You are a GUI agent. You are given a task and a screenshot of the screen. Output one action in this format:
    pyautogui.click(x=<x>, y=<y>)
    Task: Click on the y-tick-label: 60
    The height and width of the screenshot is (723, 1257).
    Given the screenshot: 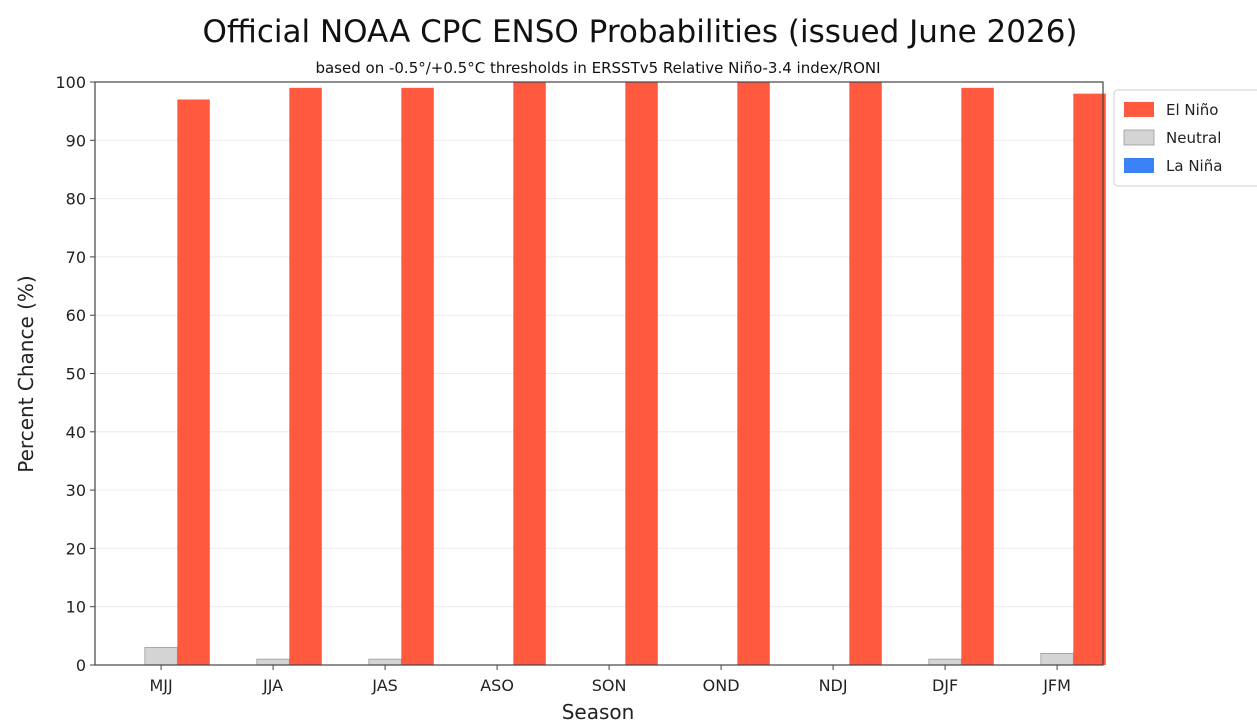 What is the action you would take?
    pyautogui.click(x=76, y=315)
    